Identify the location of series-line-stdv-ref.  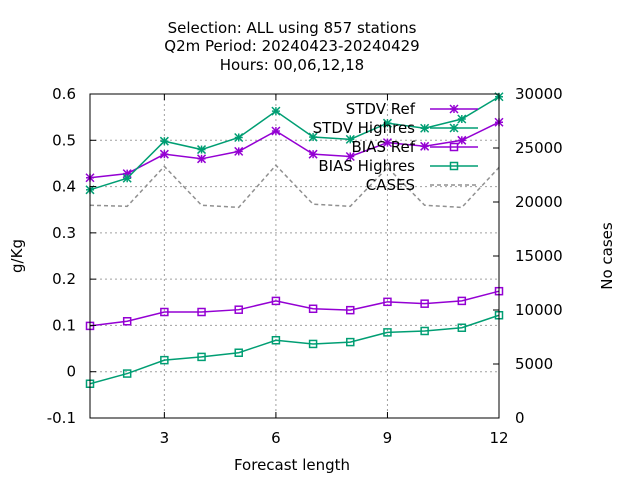
(294, 150).